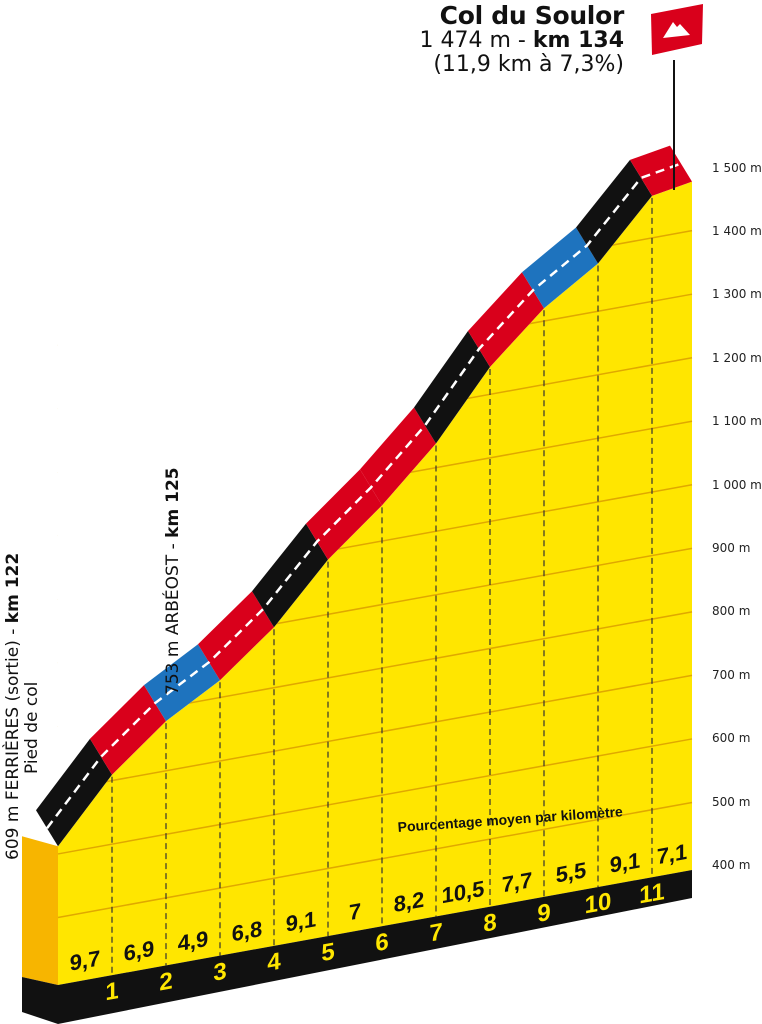  Describe the element at coordinates (165, 981) in the screenshot. I see `km-marker: 2` at that location.